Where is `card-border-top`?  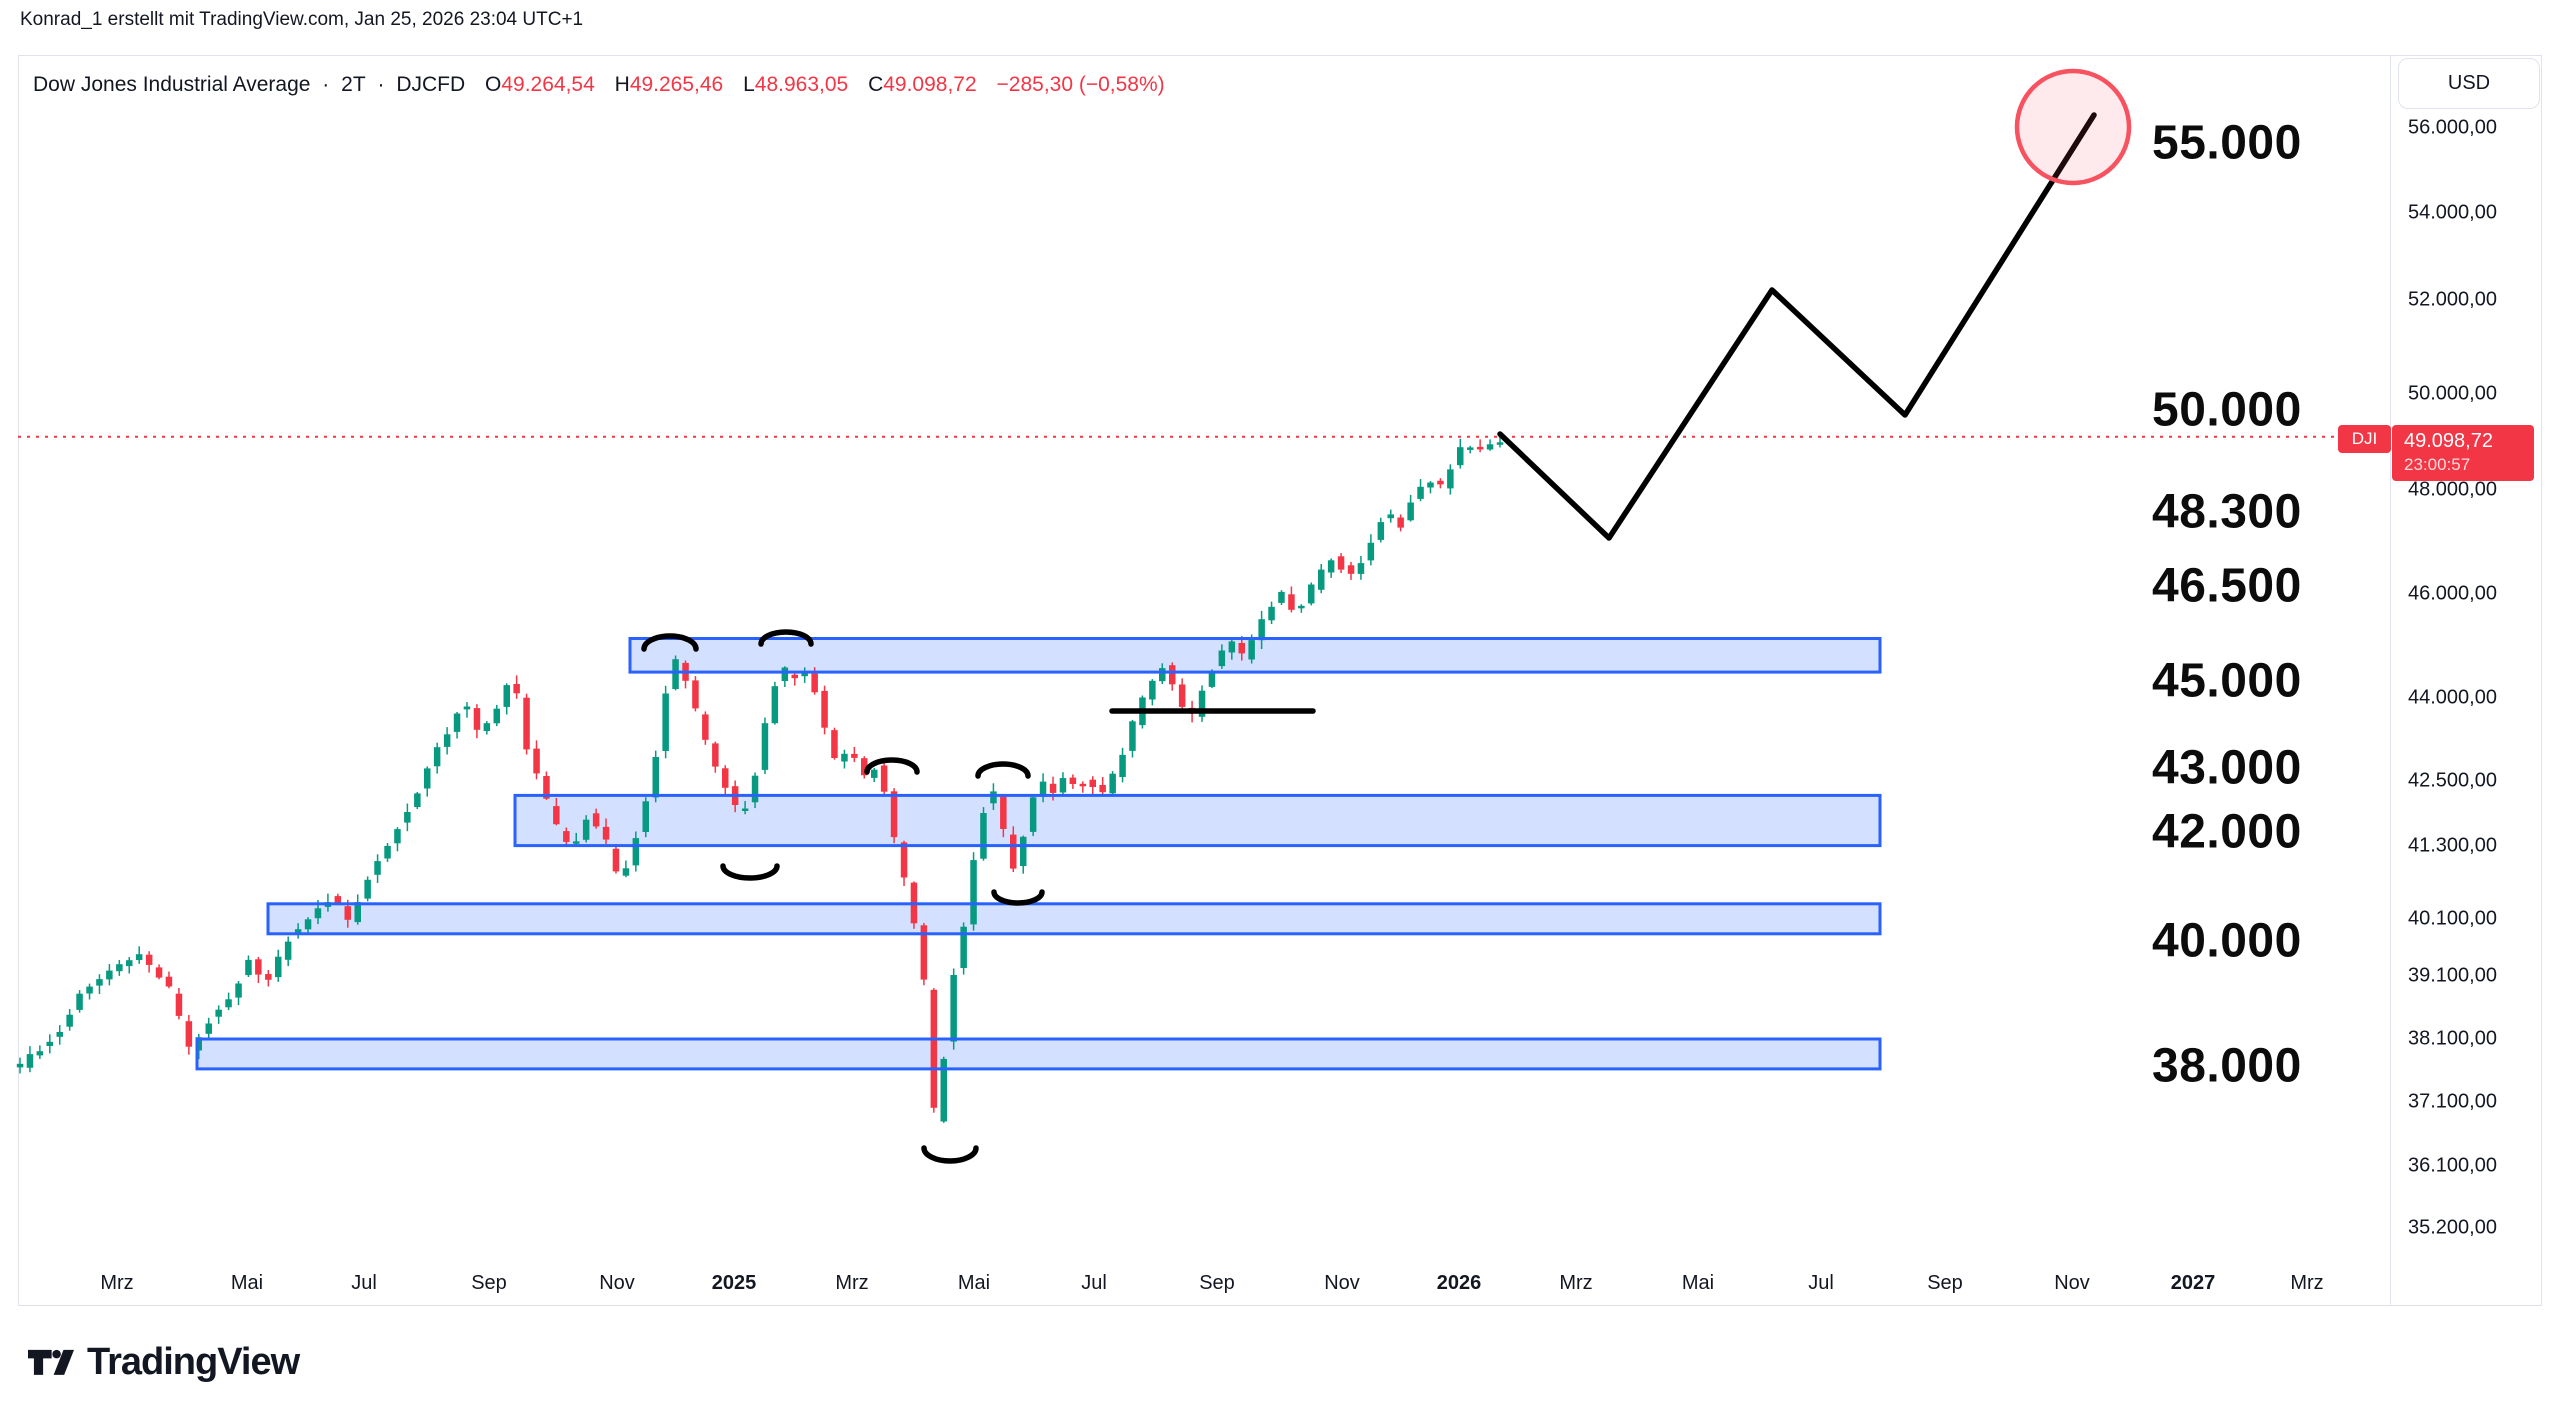
card-border-top is located at coordinates (1280, 55).